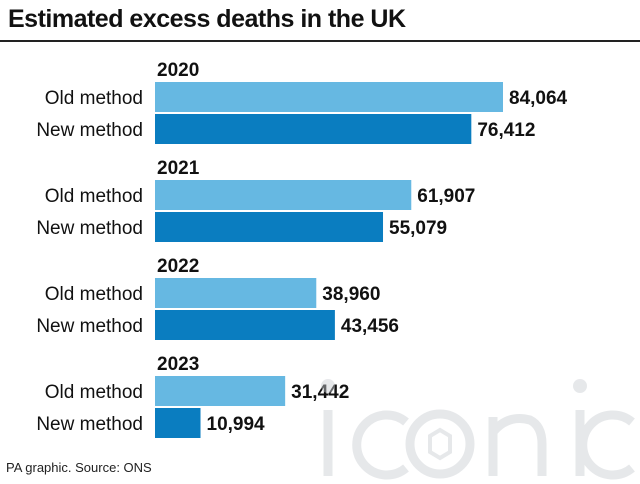 The width and height of the screenshot is (640, 484). Describe the element at coordinates (418, 228) in the screenshot. I see `value-label: 55,079` at that location.